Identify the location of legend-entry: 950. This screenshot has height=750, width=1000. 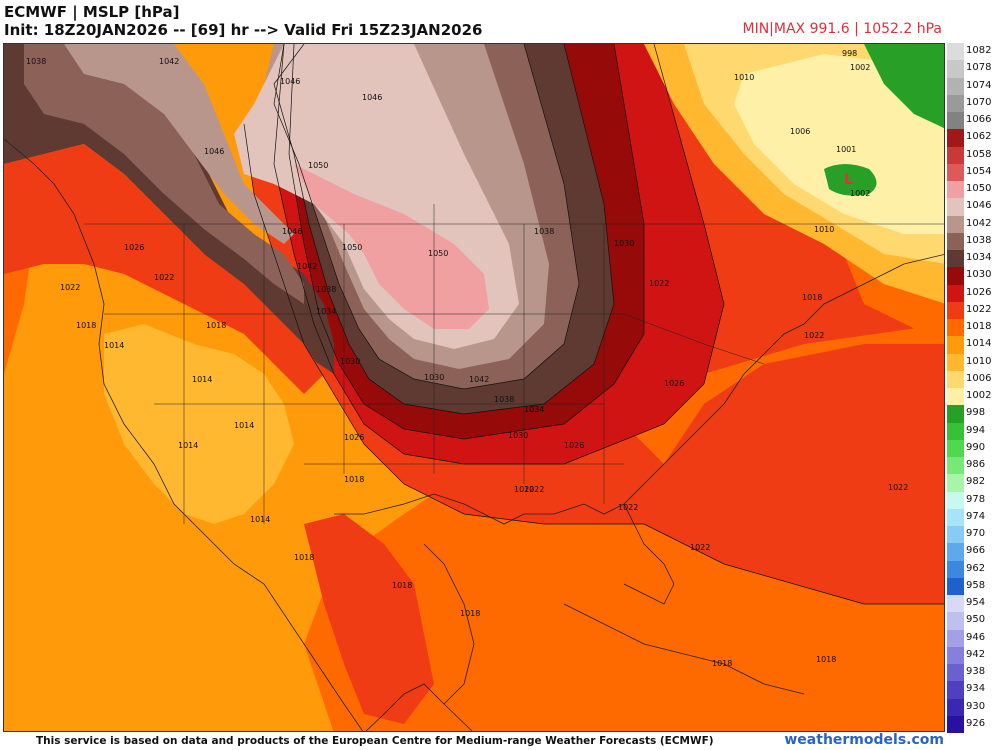
(973, 621).